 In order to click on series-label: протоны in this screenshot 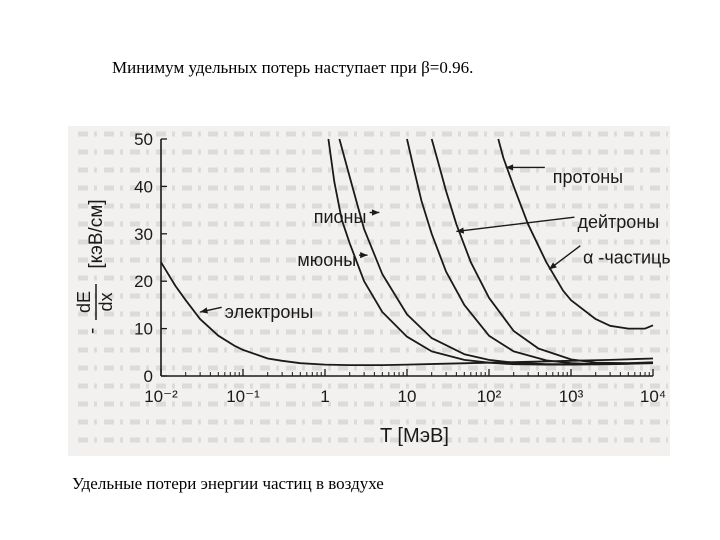, I will do `click(588, 177)`.